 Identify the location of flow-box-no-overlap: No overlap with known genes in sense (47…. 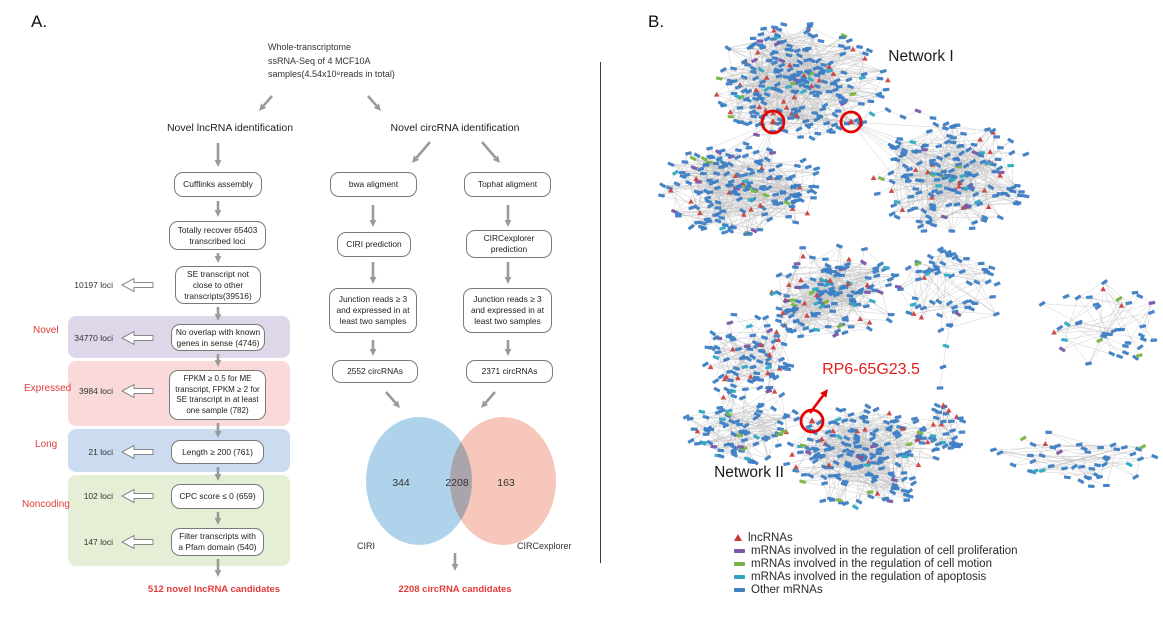
(218, 337).